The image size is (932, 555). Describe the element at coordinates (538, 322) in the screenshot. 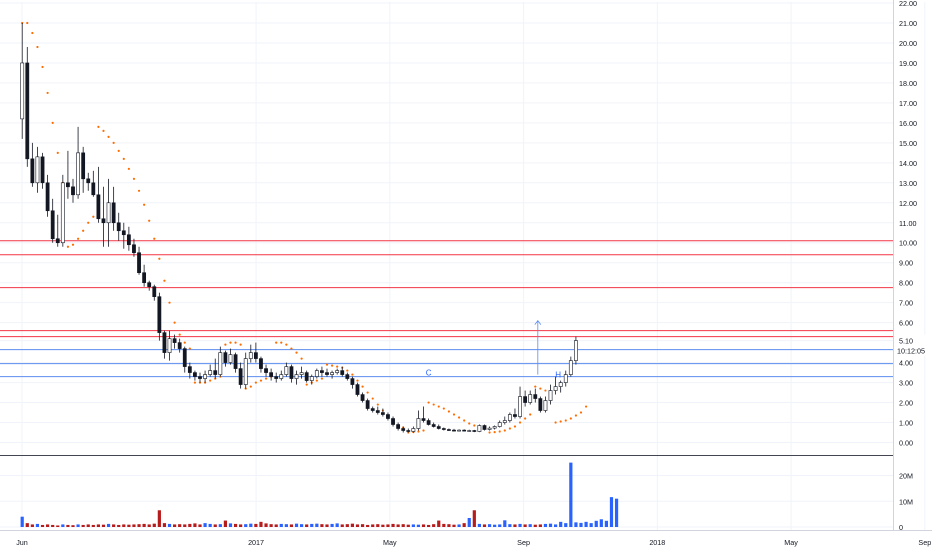

I see `projection-arrow-head` at that location.